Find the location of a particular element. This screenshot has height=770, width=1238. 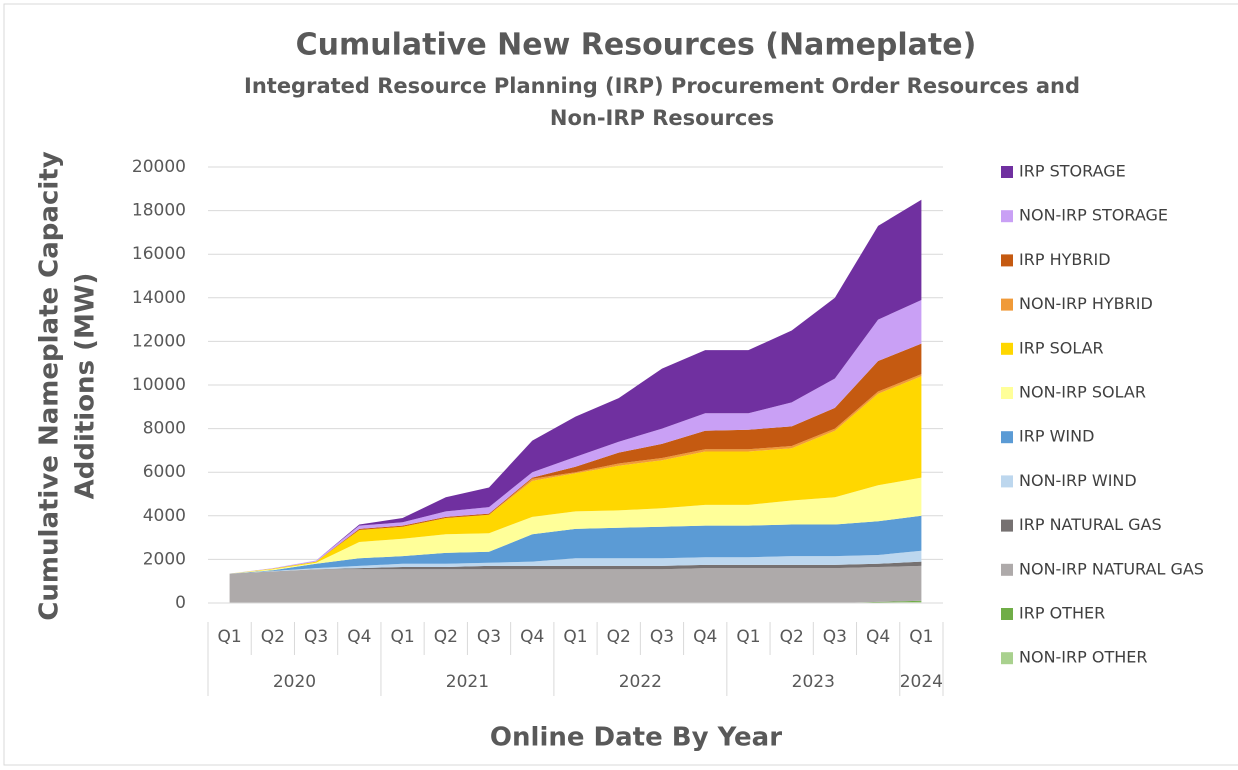

chart-title: Cumulative New Resources (Nameplate) is located at coordinates (636, 45).